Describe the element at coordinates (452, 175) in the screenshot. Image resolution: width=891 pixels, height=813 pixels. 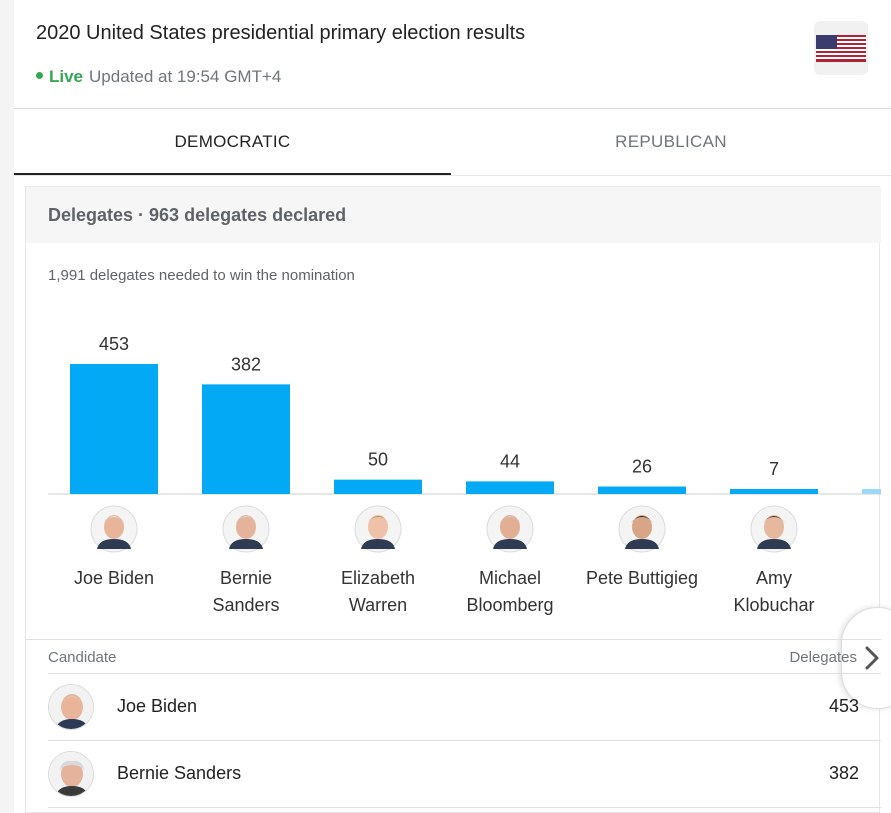
I see `tabs-divider` at that location.